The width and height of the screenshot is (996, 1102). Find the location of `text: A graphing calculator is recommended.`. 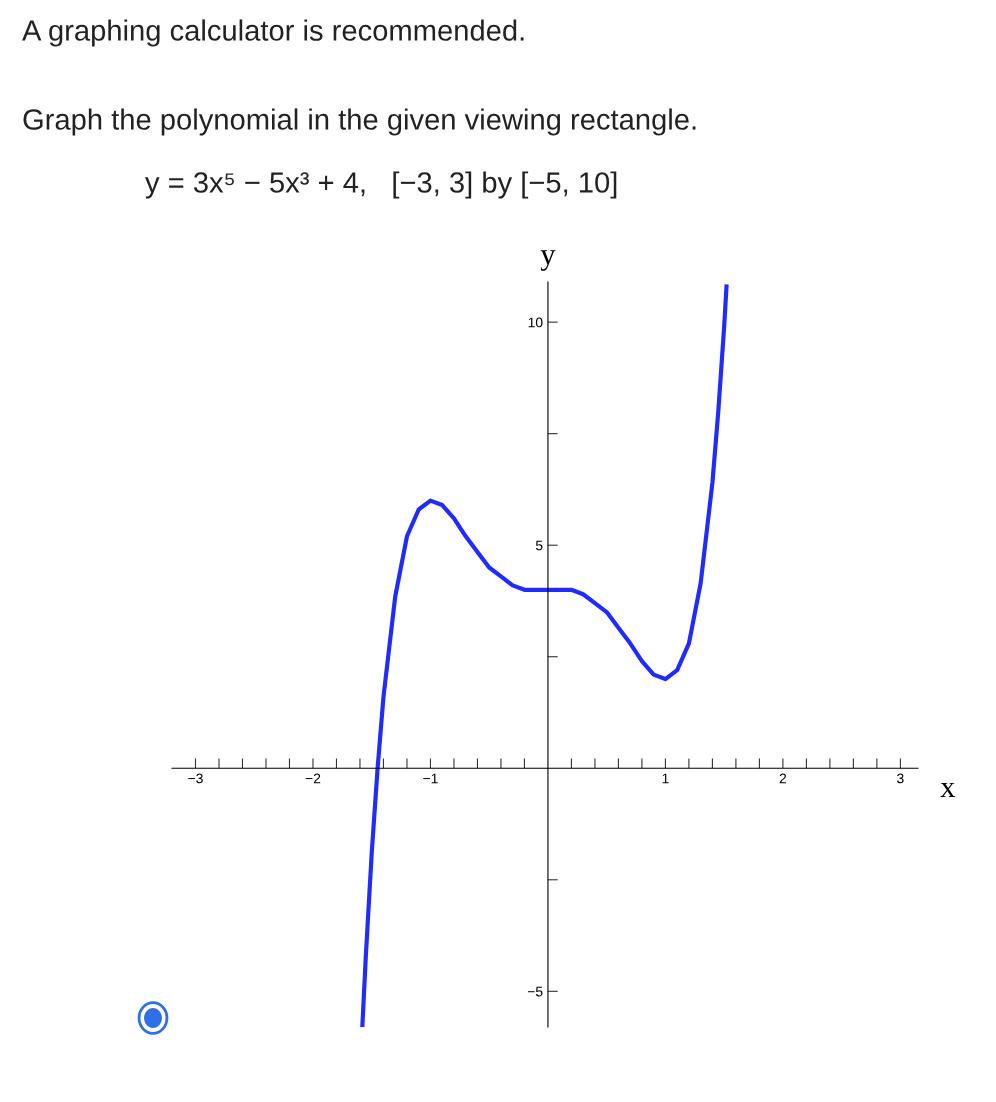

text: A graphing calculator is recommended. is located at coordinates (273, 33).